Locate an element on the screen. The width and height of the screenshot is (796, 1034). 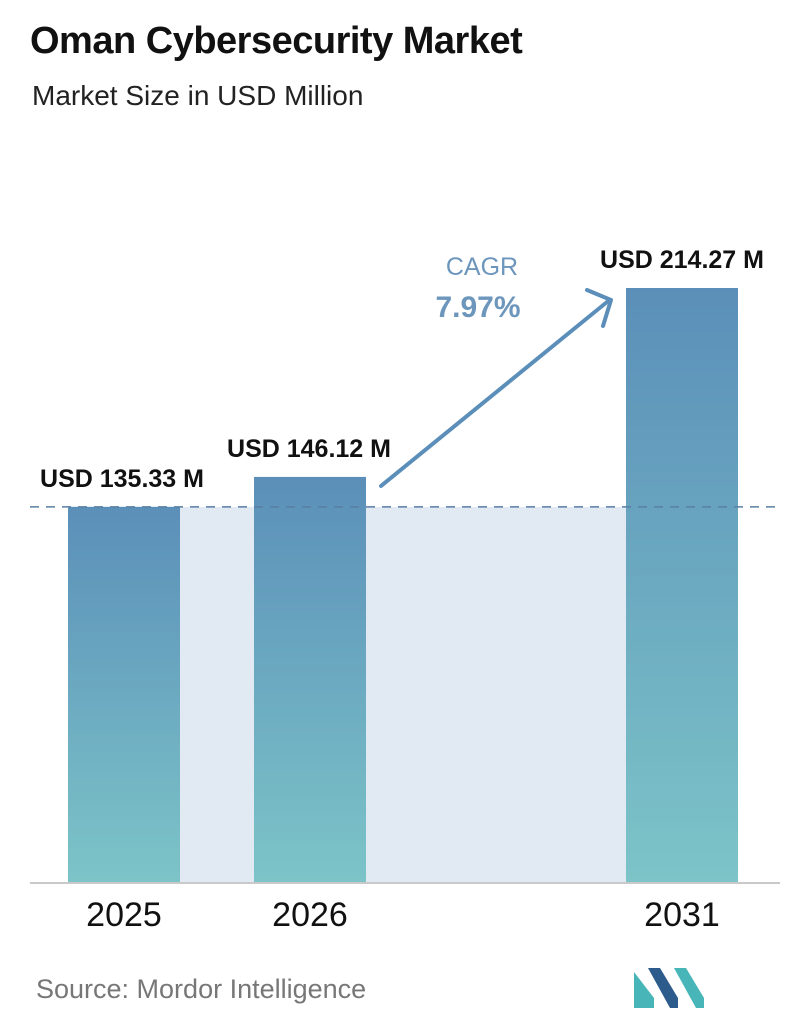
bar-2026 is located at coordinates (310, 679).